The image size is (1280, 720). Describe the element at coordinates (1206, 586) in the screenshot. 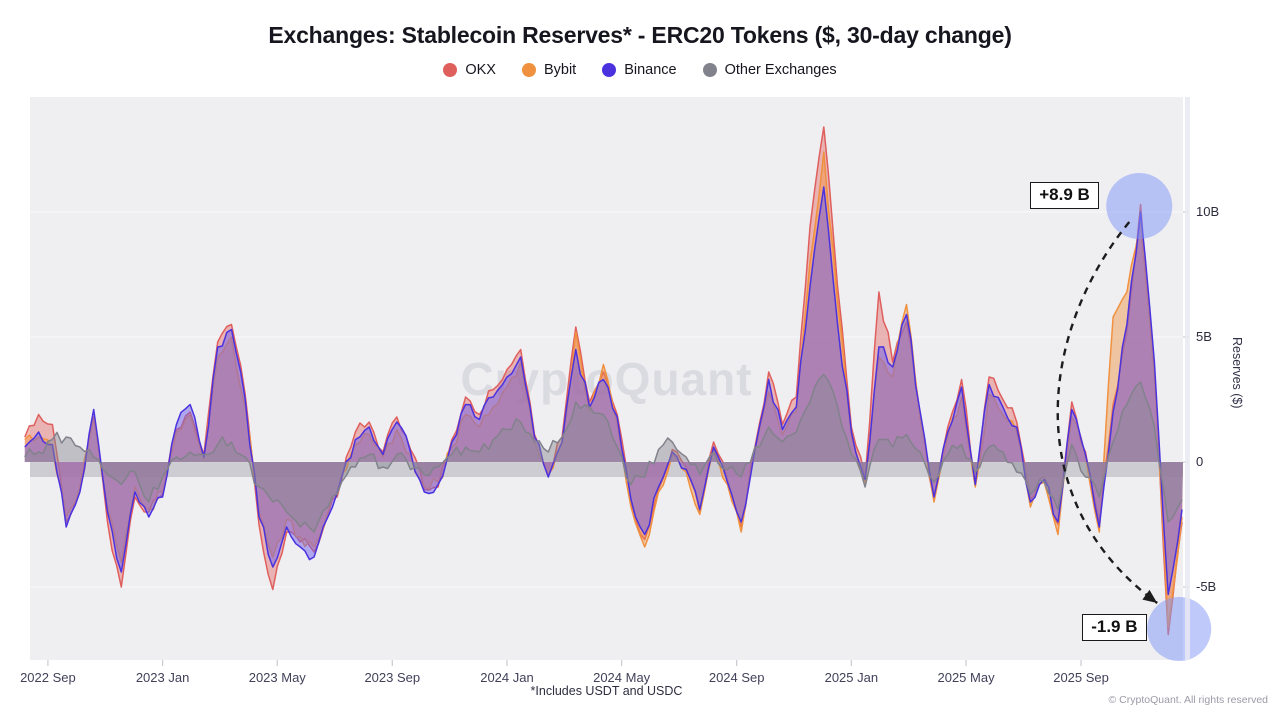

I see `y-axis-label: -5B` at that location.